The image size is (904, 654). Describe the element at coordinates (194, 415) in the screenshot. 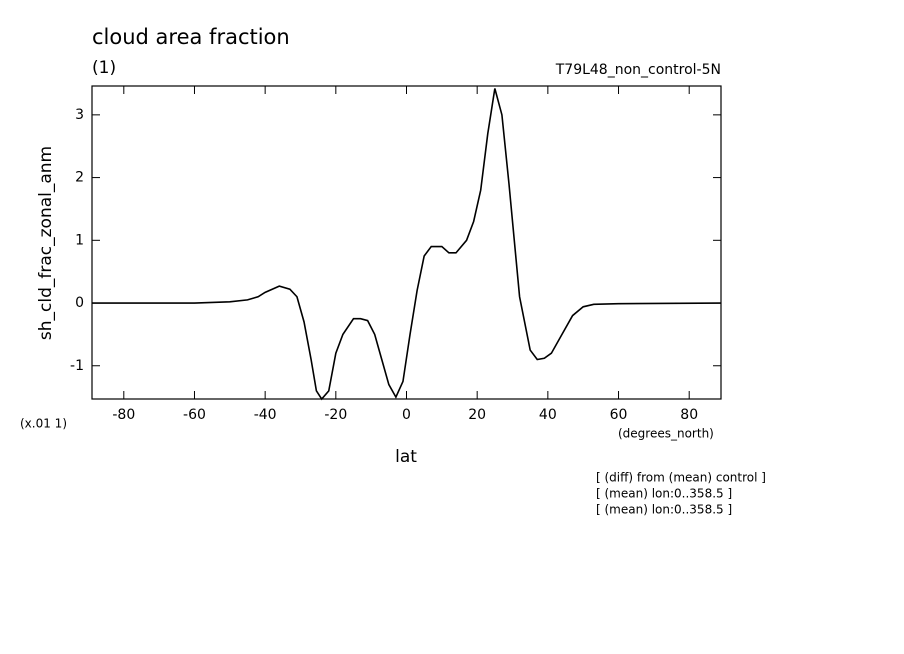

I see `x-tick-label: -60` at that location.